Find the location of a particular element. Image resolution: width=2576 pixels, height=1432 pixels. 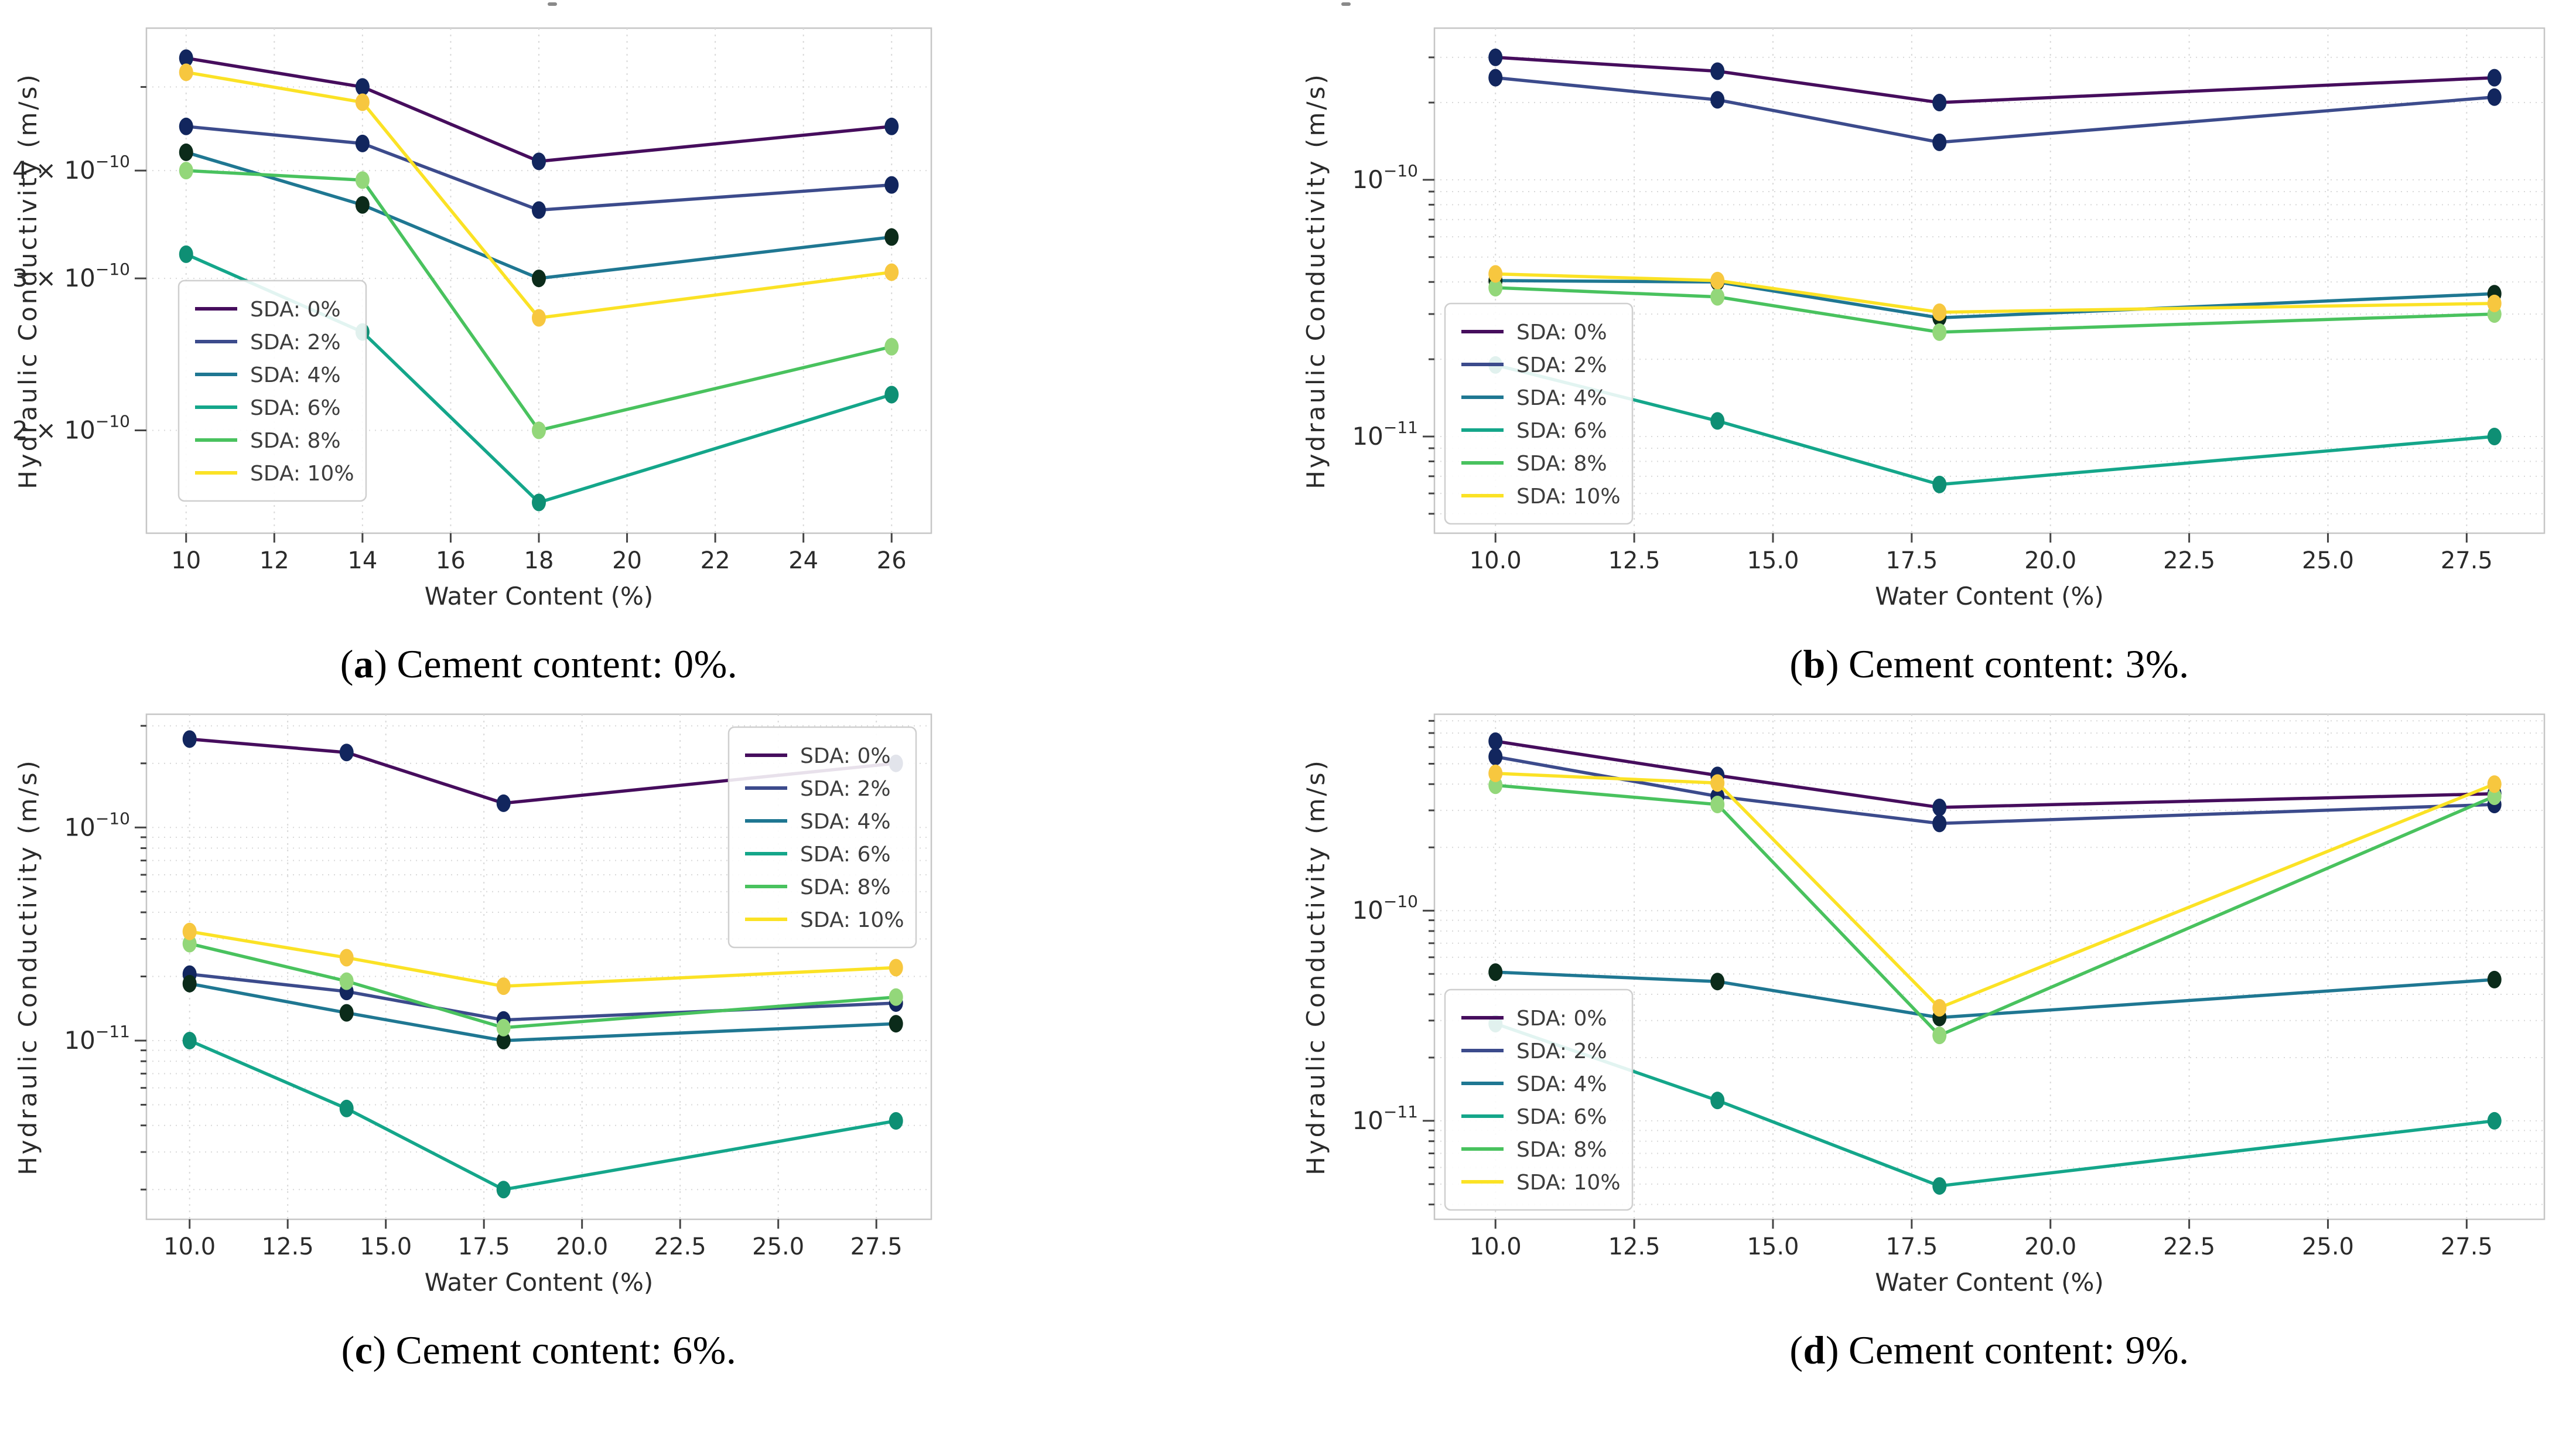

y-tick-label: 10−10 is located at coordinates (1385, 178).